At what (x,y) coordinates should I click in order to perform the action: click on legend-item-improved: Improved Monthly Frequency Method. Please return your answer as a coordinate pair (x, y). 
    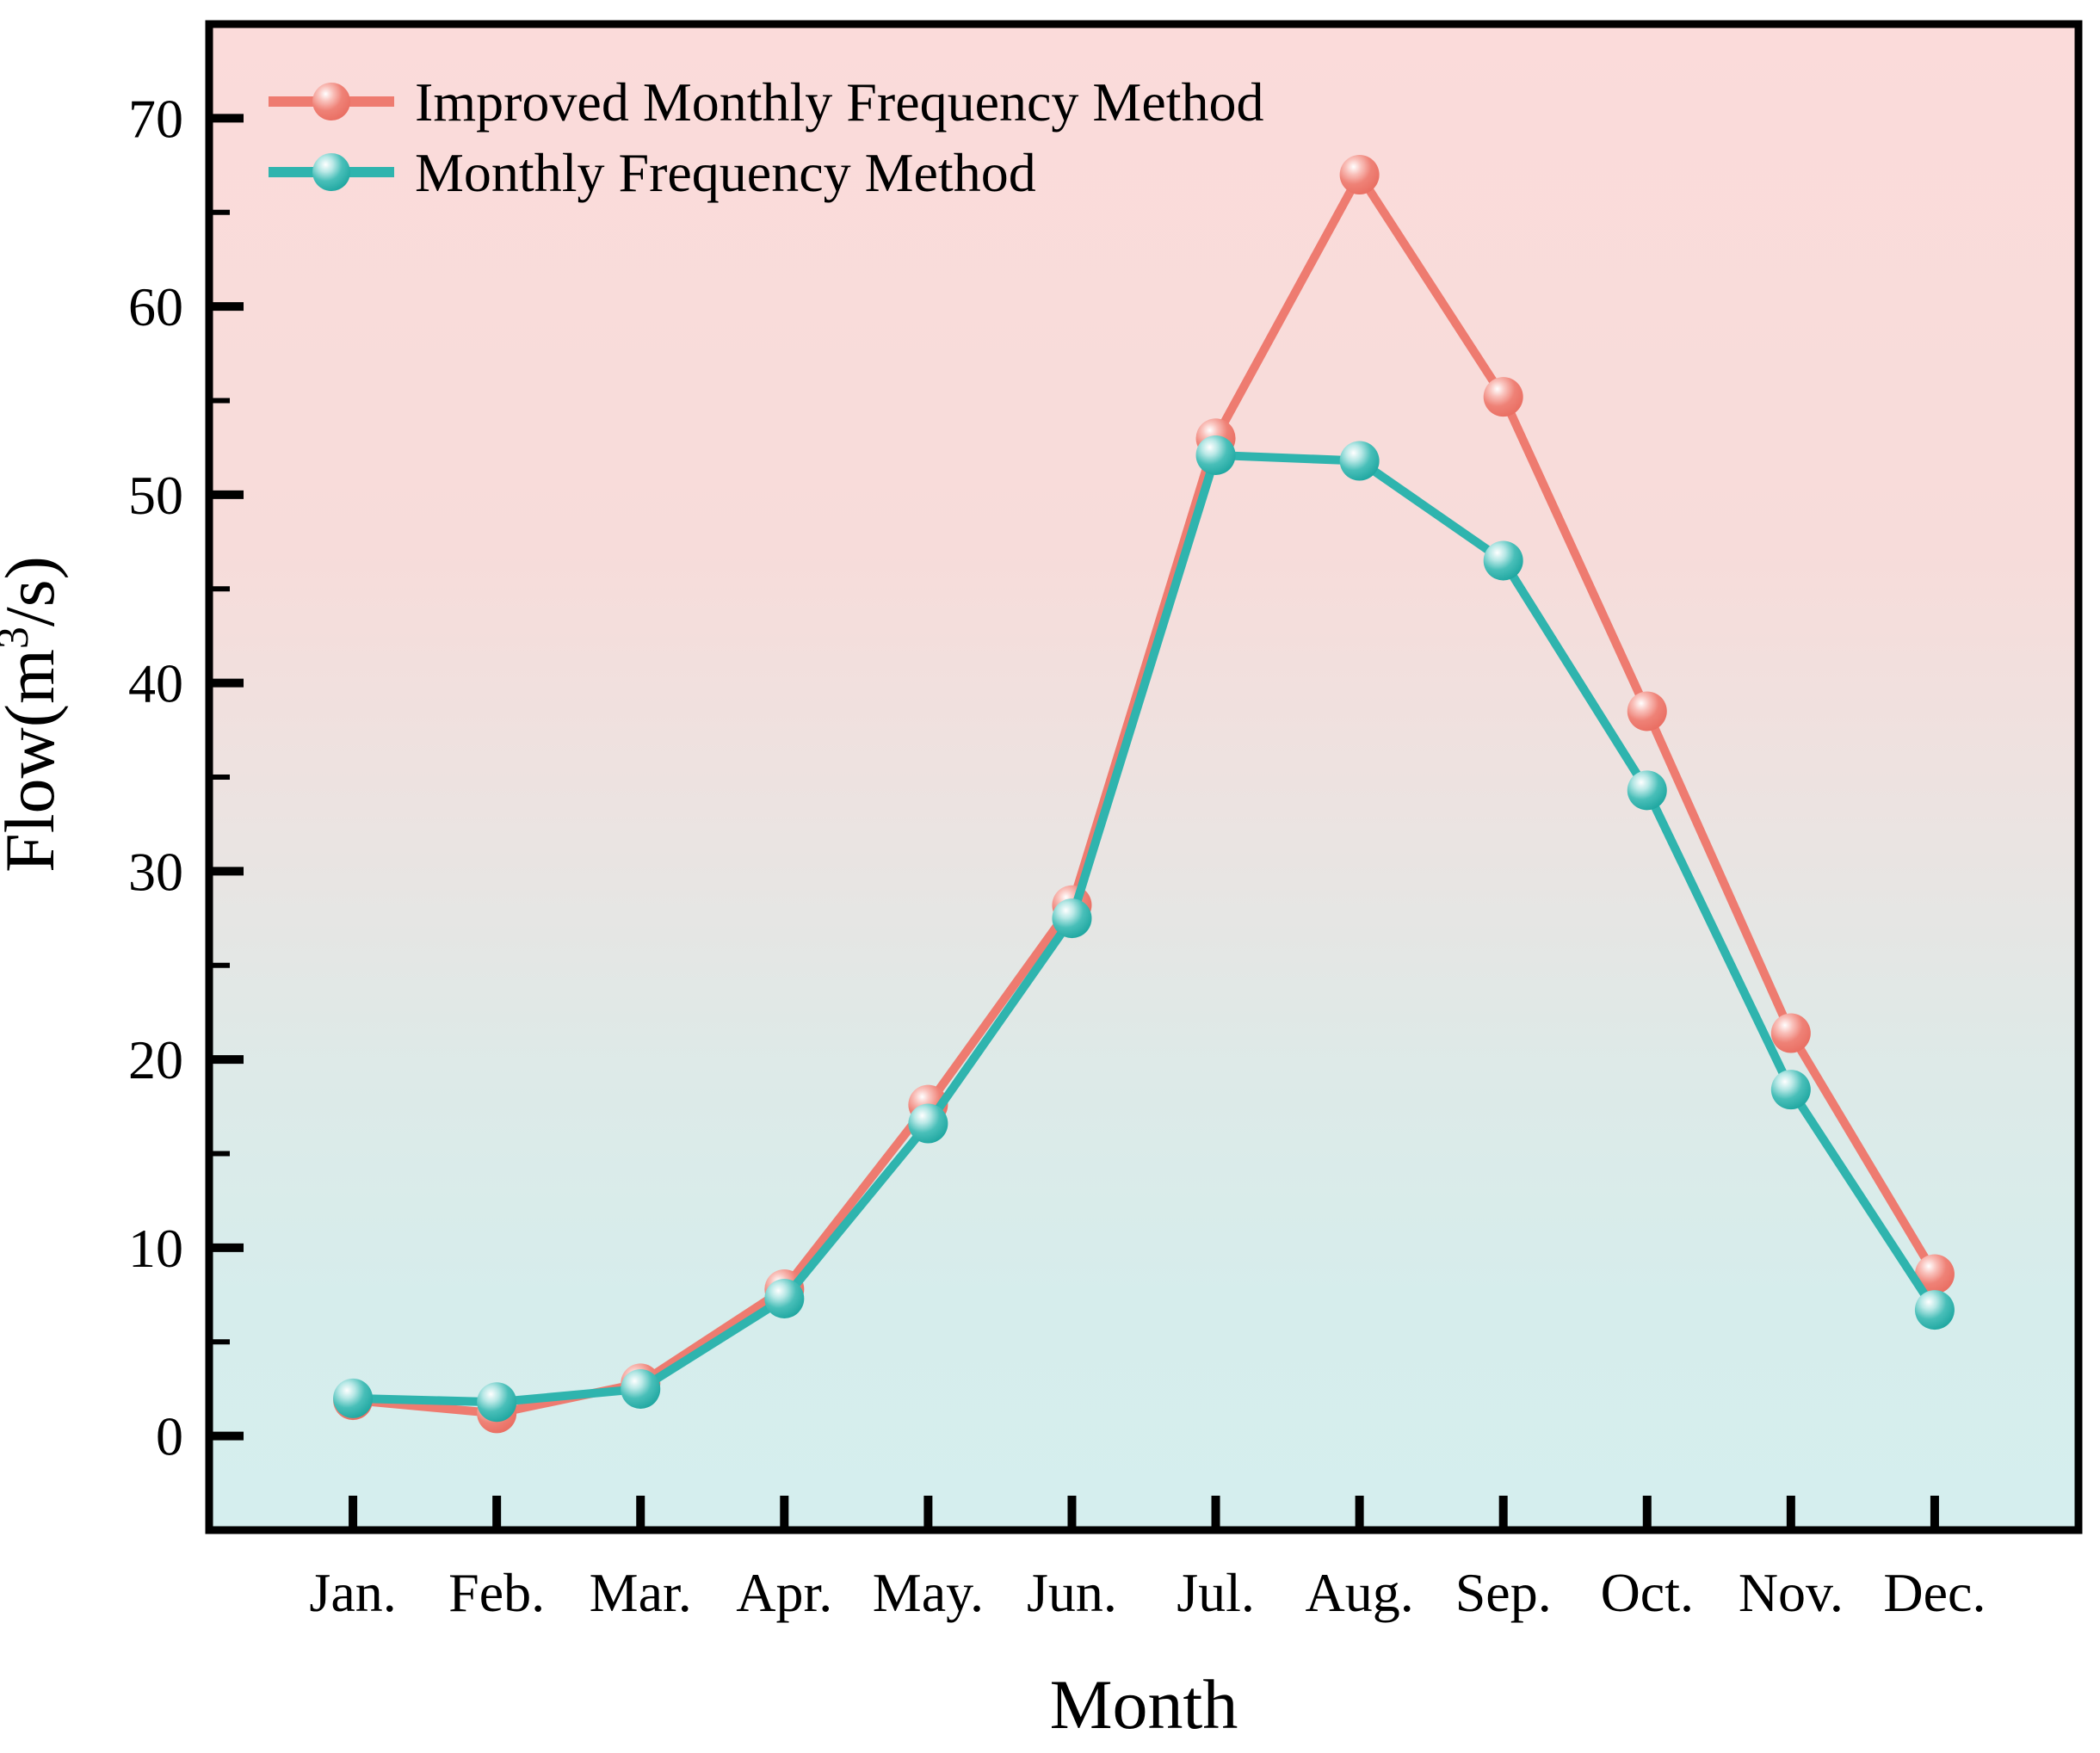
    Looking at the image, I should click on (766, 102).